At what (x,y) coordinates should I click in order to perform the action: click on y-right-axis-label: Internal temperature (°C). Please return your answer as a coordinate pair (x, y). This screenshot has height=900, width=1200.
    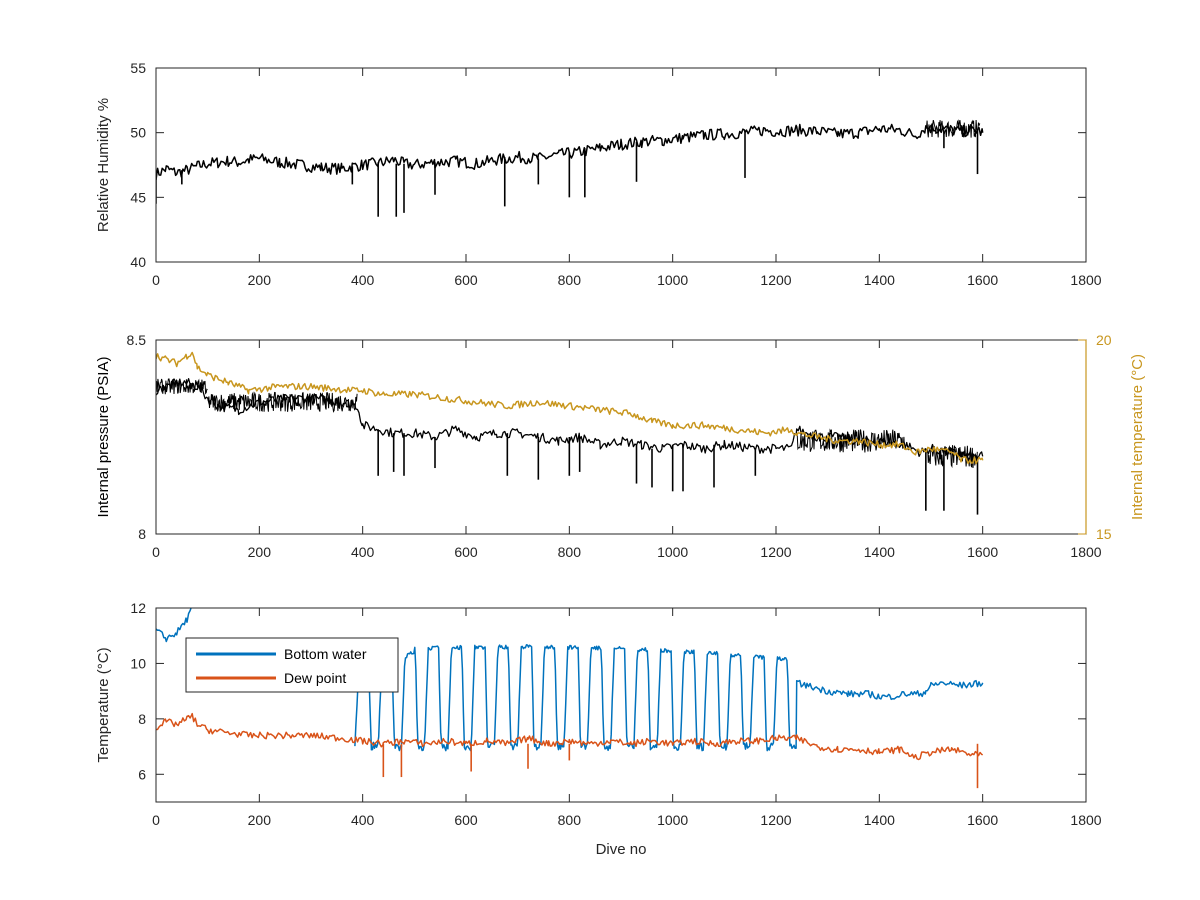
    Looking at the image, I should click on (1137, 437).